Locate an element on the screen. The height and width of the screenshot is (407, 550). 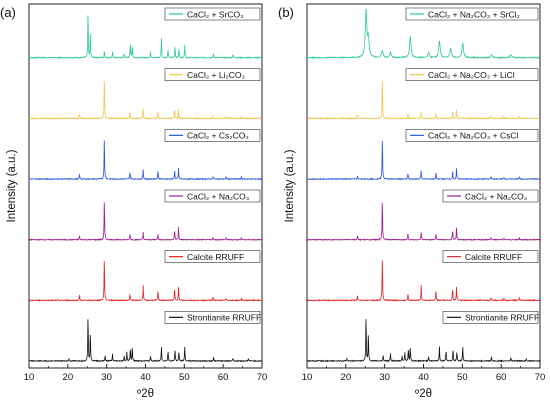
series-line-cacl2-li2co3 is located at coordinates (145, 100).